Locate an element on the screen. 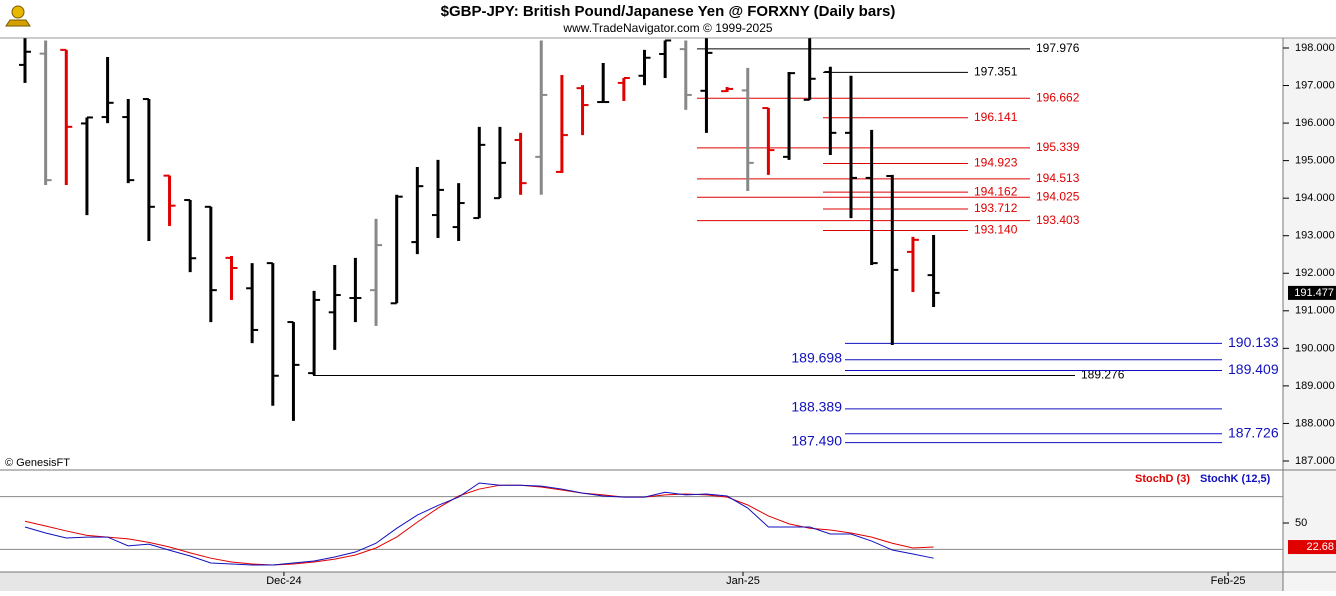  level-label: 193.712 is located at coordinates (996, 208).